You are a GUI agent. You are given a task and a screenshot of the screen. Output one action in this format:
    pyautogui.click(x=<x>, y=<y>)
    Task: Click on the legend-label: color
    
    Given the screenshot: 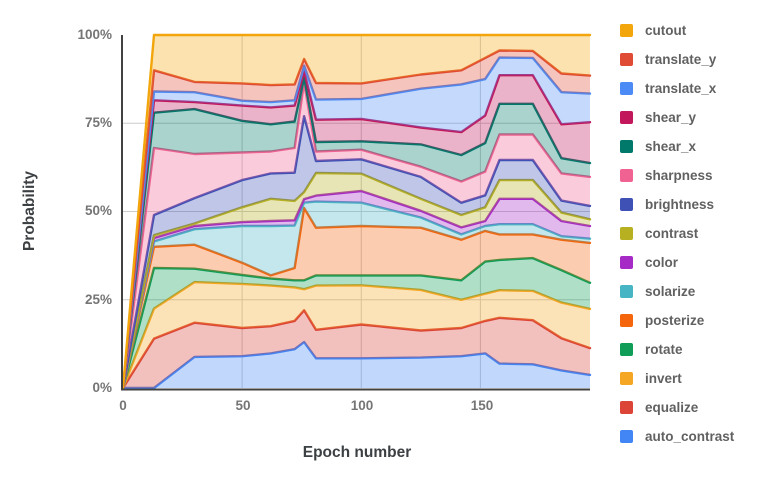 What is the action you would take?
    pyautogui.click(x=662, y=262)
    